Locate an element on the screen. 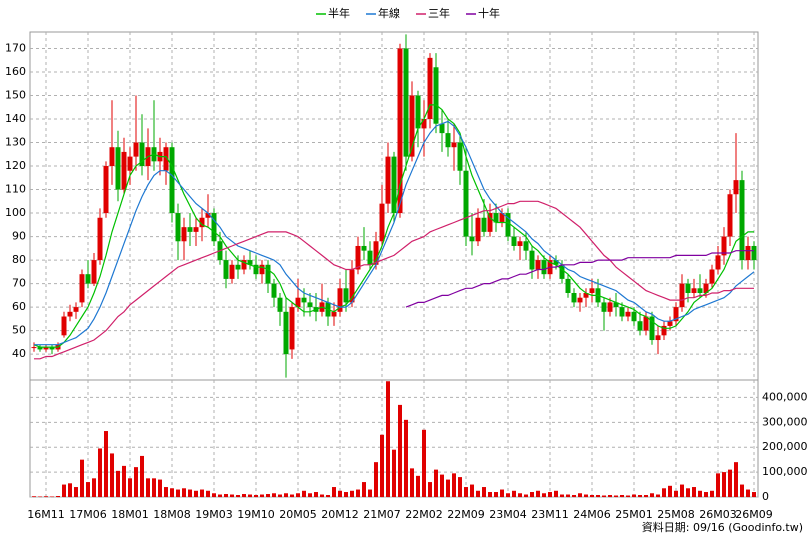 This screenshot has height=540, width=808. x-tick-label: 26M09 is located at coordinates (754, 514).